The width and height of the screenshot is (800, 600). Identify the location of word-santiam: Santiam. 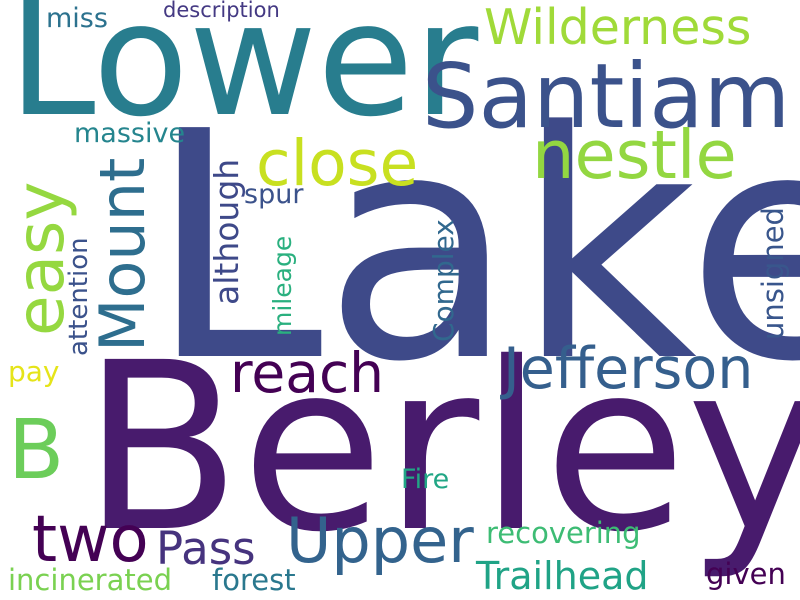
(606, 96).